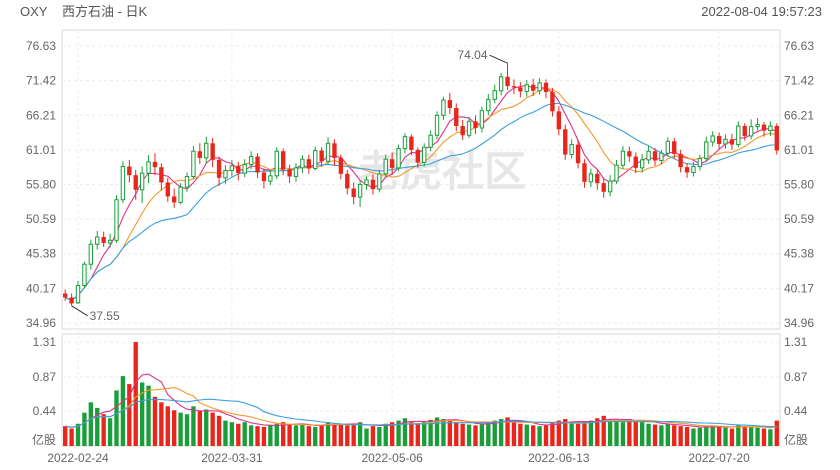 The image size is (840, 470). What do you see at coordinates (78, 458) in the screenshot?
I see `date-tick: 2022-02-24` at bounding box center [78, 458].